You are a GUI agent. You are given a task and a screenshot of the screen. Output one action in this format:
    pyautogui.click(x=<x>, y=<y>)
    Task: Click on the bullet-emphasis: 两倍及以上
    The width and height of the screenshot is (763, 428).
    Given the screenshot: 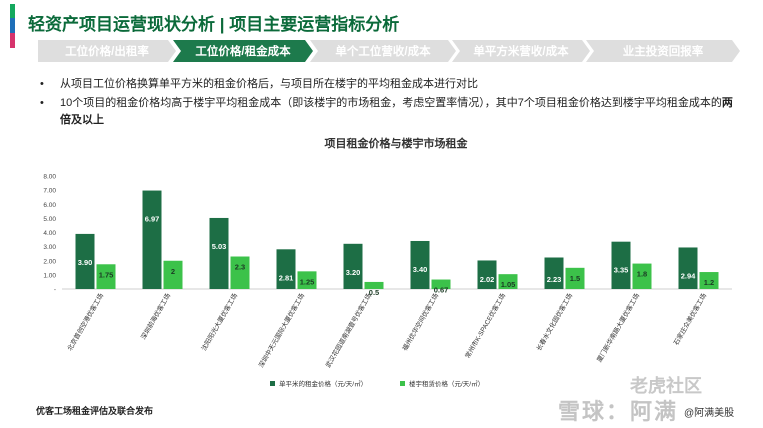 What is the action you would take?
    pyautogui.click(x=396, y=111)
    